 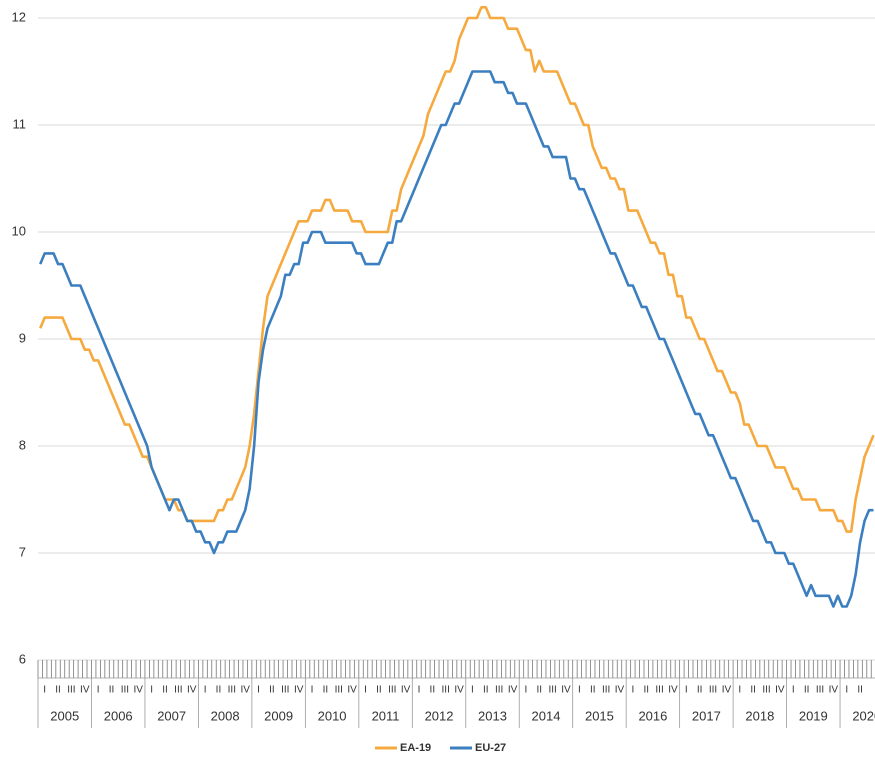 I want to click on year-label: 2011, so click(x=386, y=715).